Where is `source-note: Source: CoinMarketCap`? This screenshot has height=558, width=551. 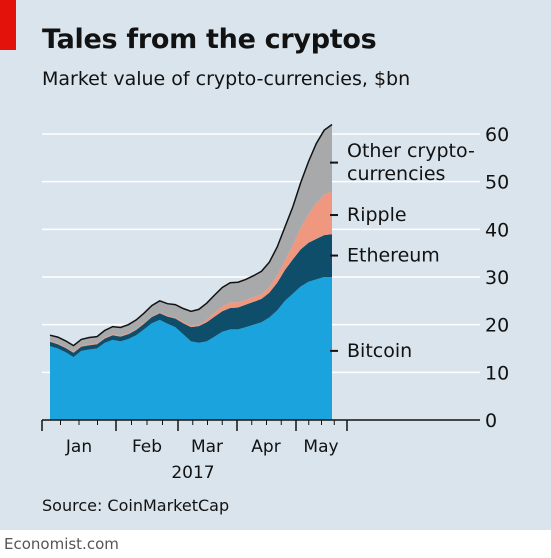 source-note: Source: CoinMarketCap is located at coordinates (136, 505).